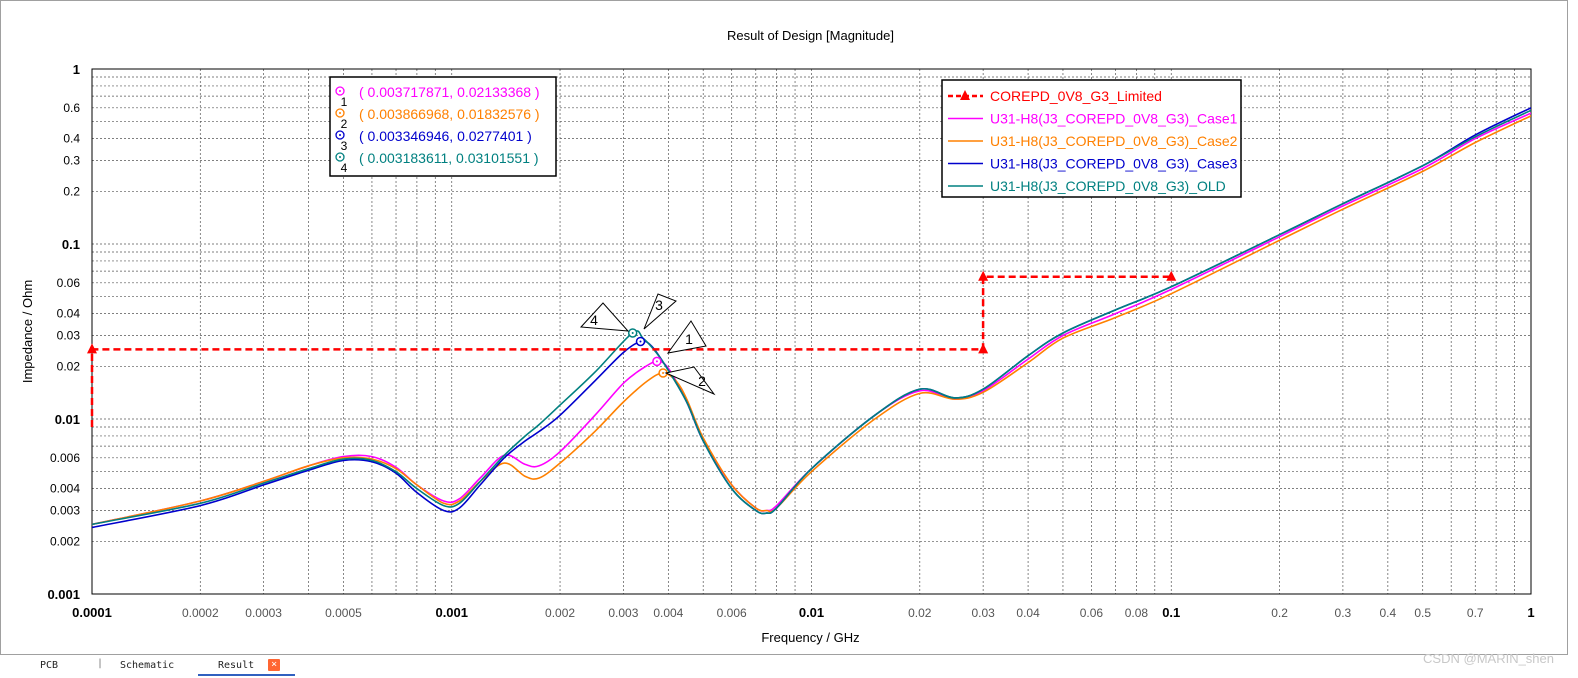 This screenshot has width=1578, height=678. Describe the element at coordinates (668, 613) in the screenshot. I see `x-tick-label: 0.004` at that location.